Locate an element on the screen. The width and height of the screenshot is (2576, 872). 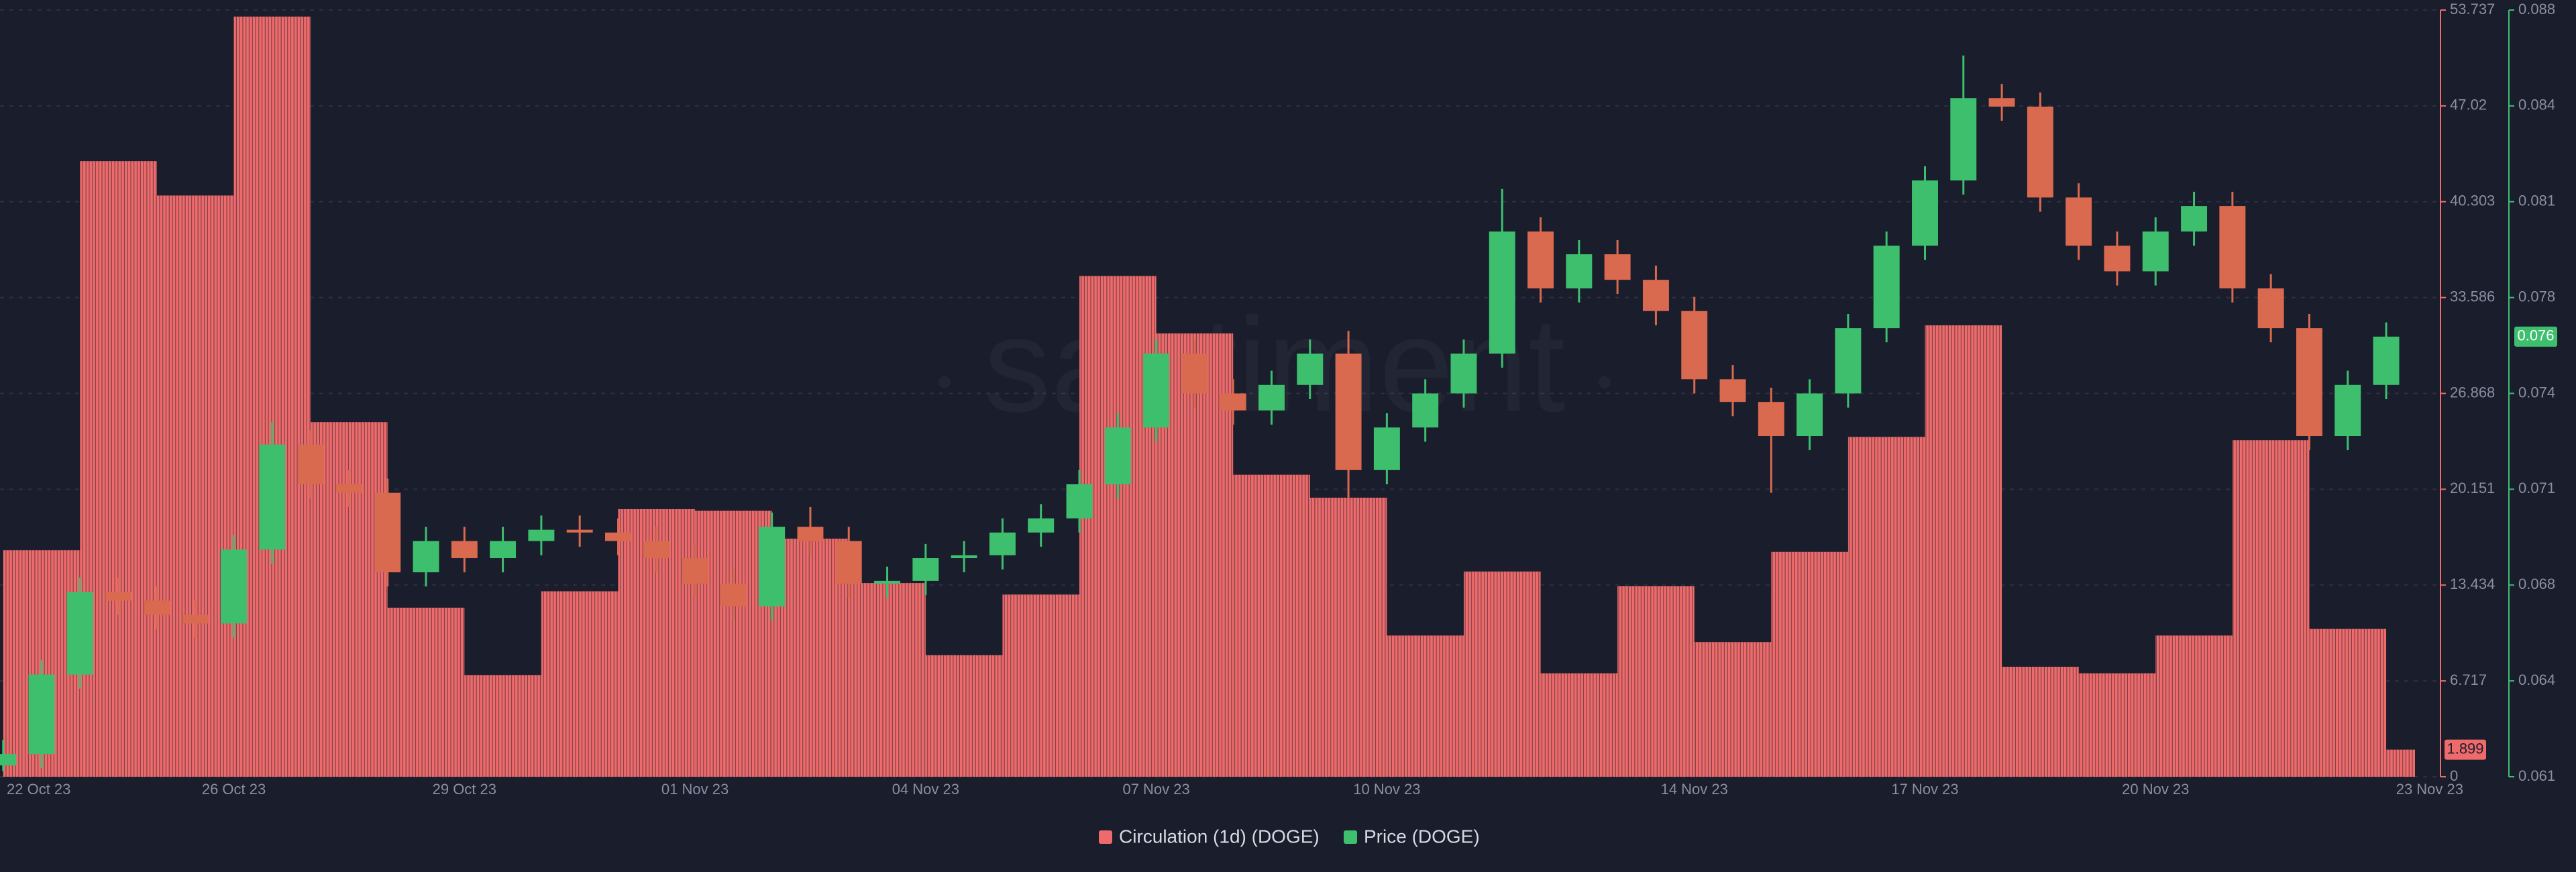
x-tick-label: 20 Nov 23 is located at coordinates (2155, 790).